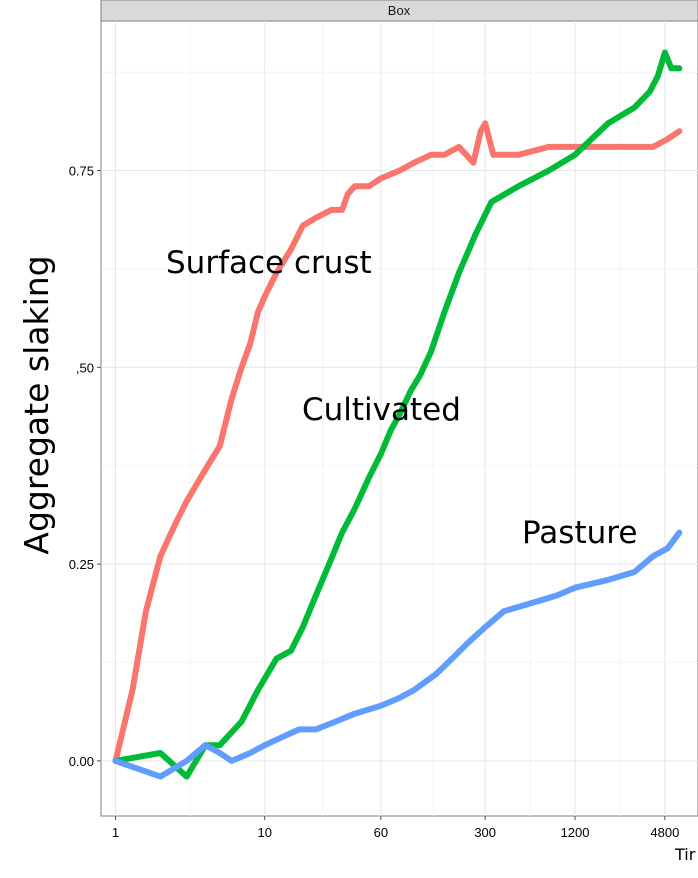  What do you see at coordinates (115, 832) in the screenshot?
I see `x-tick-label: 1` at bounding box center [115, 832].